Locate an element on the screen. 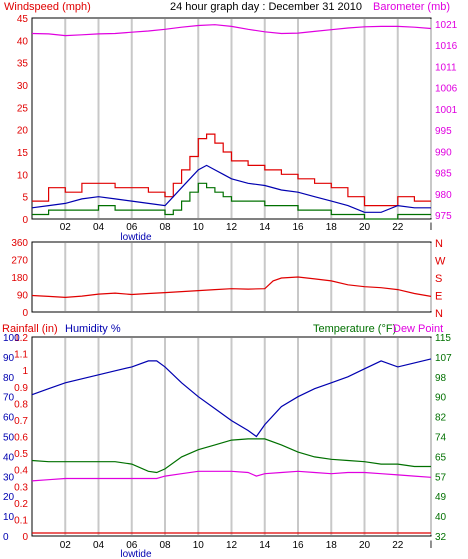 The height and width of the screenshot is (559, 468). humidity-time-tick-label: 20 is located at coordinates (365, 545).